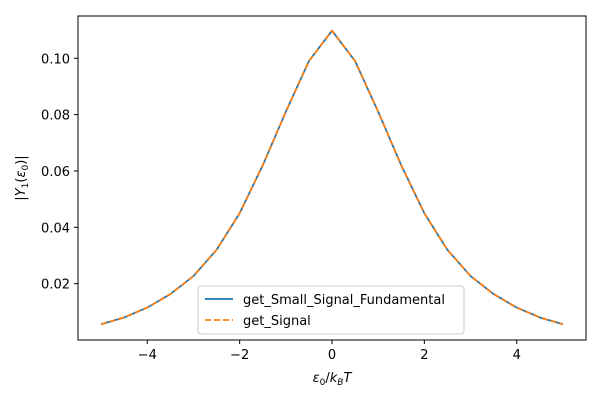  I want to click on x-tick-label: 0, so click(332, 355).